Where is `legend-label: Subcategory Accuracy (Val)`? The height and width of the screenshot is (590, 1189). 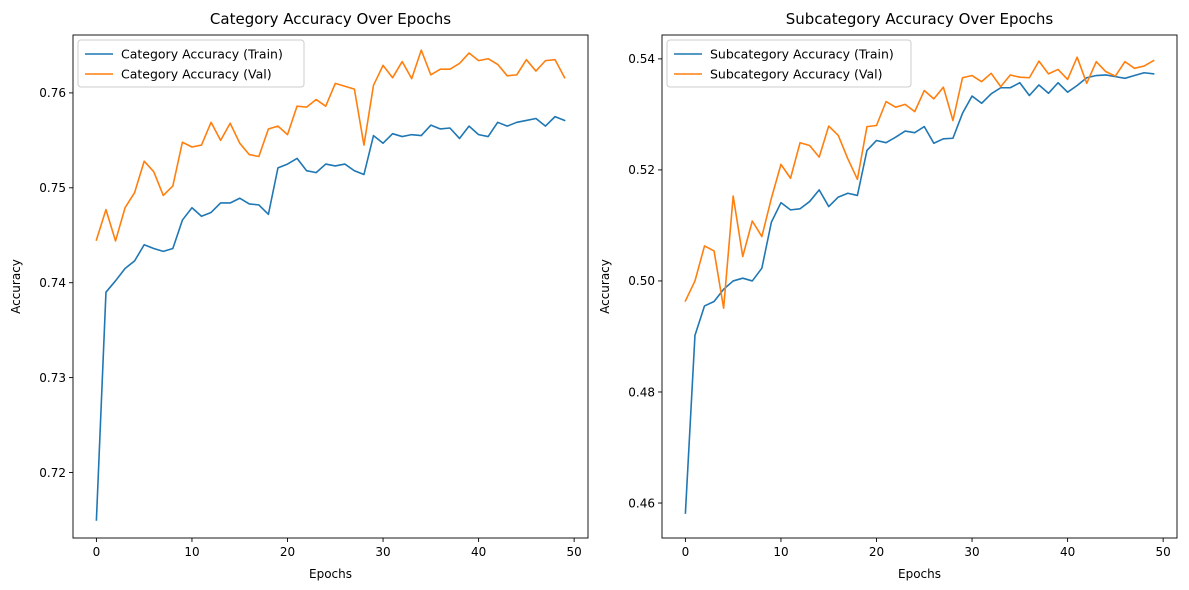
legend-label: Subcategory Accuracy (Val) is located at coordinates (796, 74).